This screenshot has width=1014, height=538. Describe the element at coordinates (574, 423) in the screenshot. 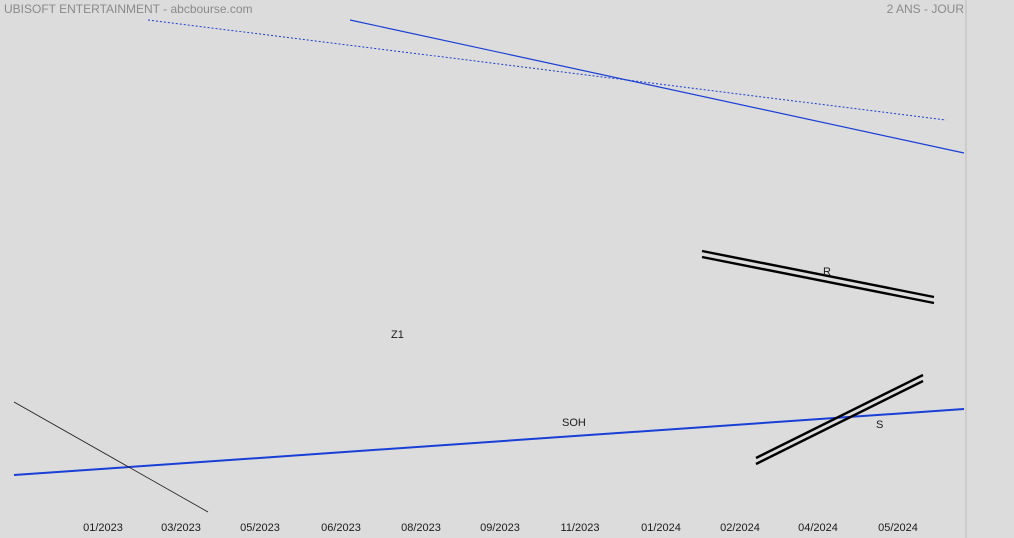

I see `soh-label: SOH` at that location.